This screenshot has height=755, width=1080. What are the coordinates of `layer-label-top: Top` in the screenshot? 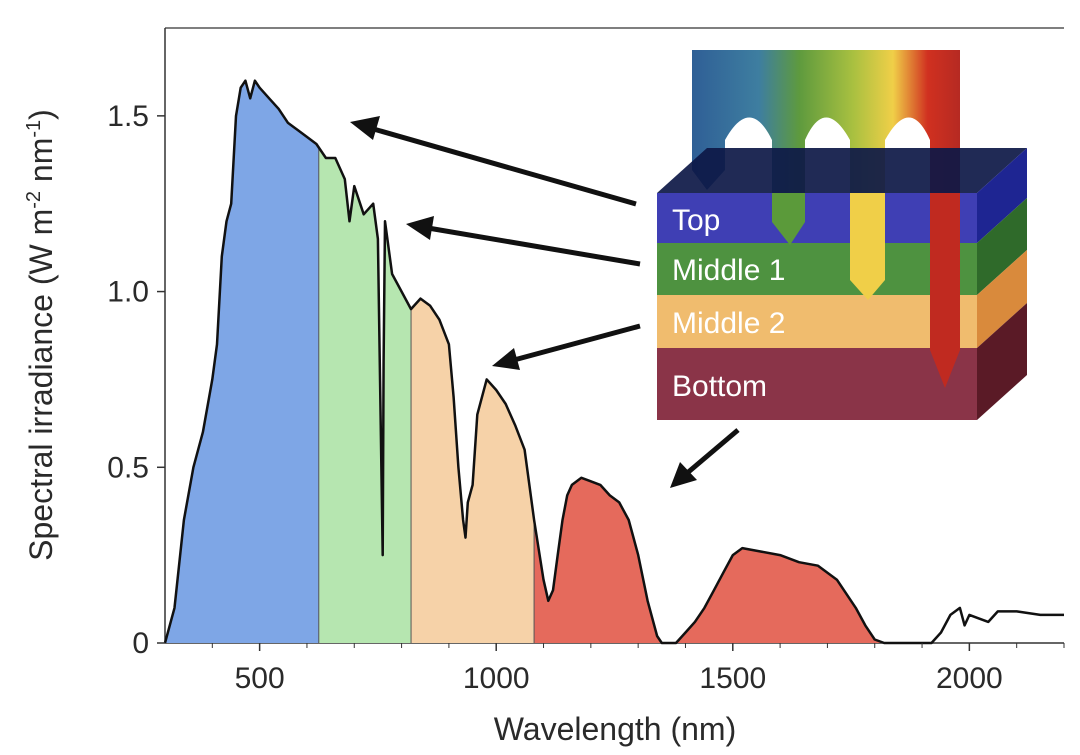 It's located at (696, 220).